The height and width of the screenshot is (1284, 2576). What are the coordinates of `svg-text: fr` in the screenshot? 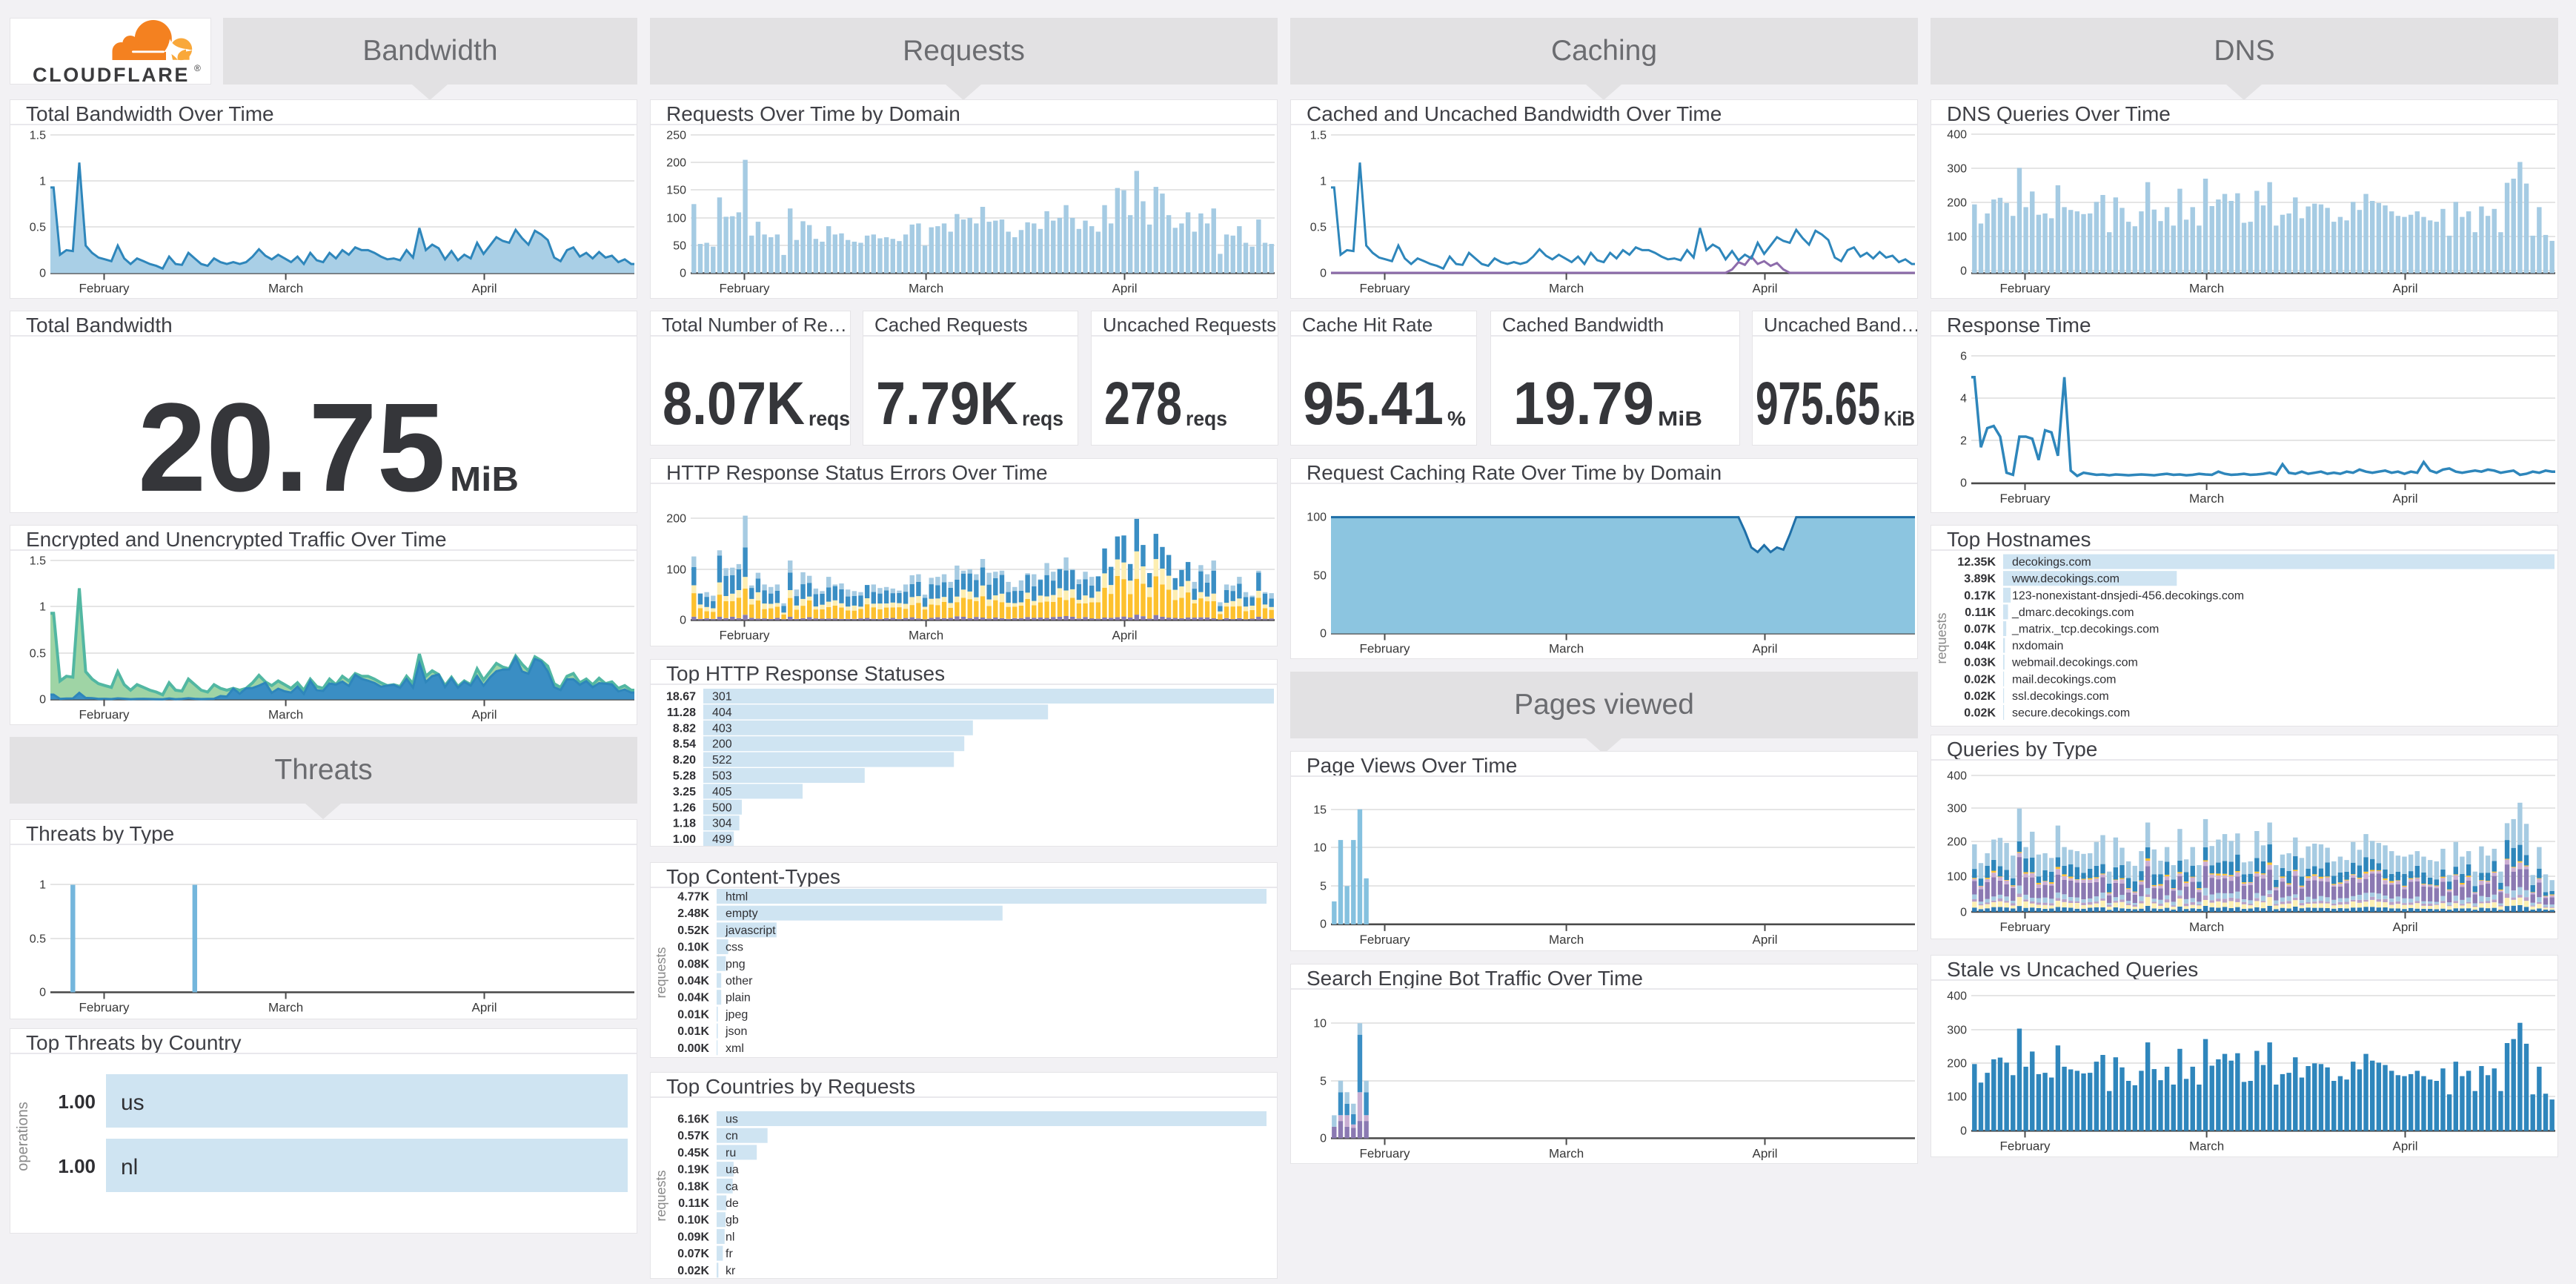 It's located at (729, 1254).